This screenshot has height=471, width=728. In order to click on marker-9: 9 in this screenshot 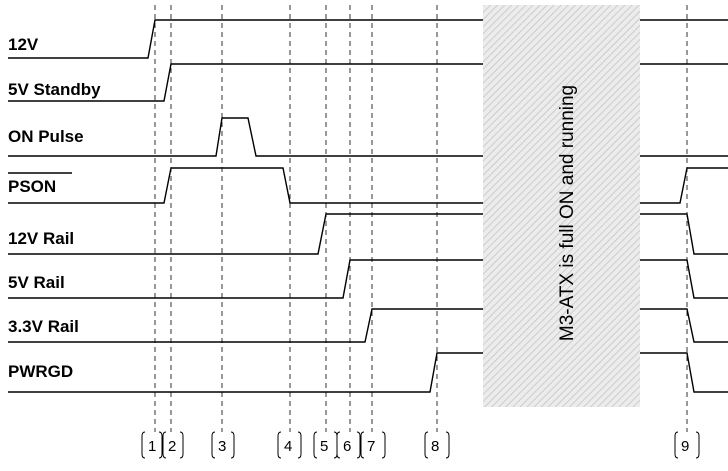, I will do `click(685, 446)`.